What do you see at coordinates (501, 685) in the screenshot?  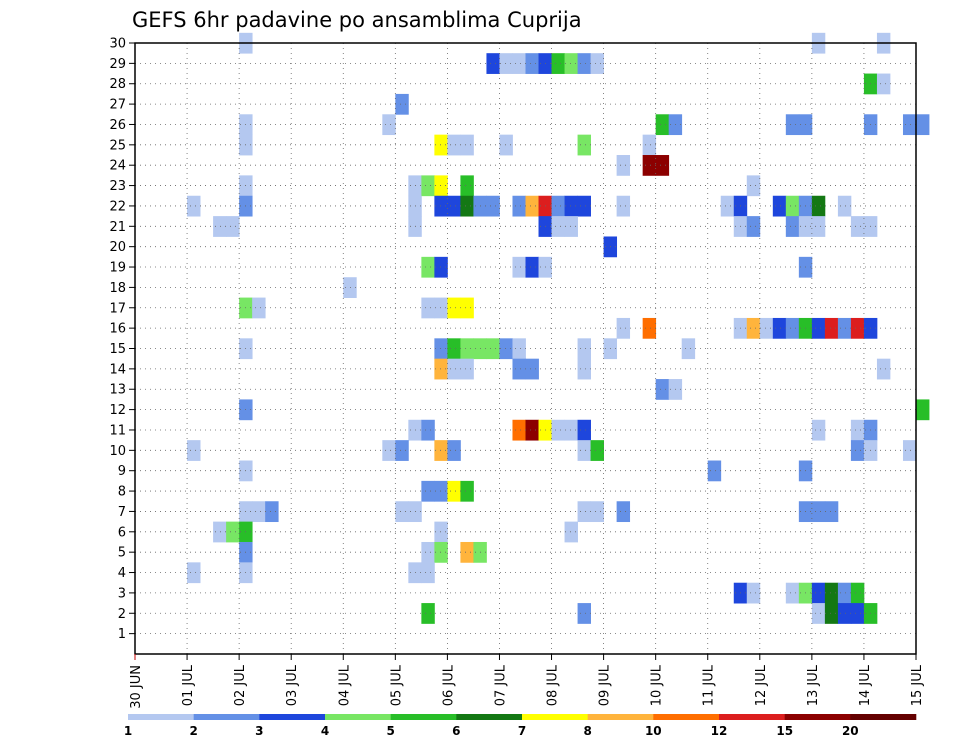 I see `x-tick-label: 07 JUL` at bounding box center [501, 685].